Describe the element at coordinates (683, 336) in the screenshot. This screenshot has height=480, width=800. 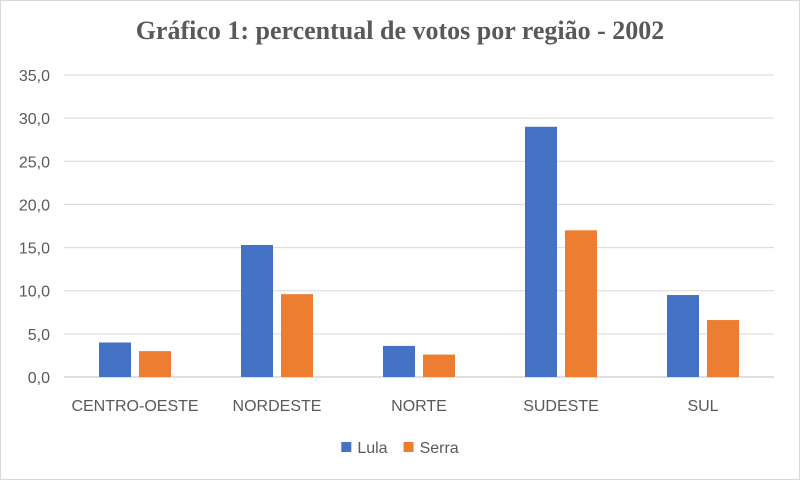
I see `bar-lula-sul` at that location.